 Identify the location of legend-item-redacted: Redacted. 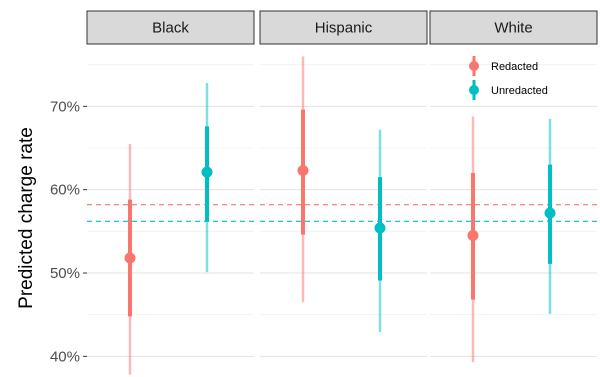
(503, 66).